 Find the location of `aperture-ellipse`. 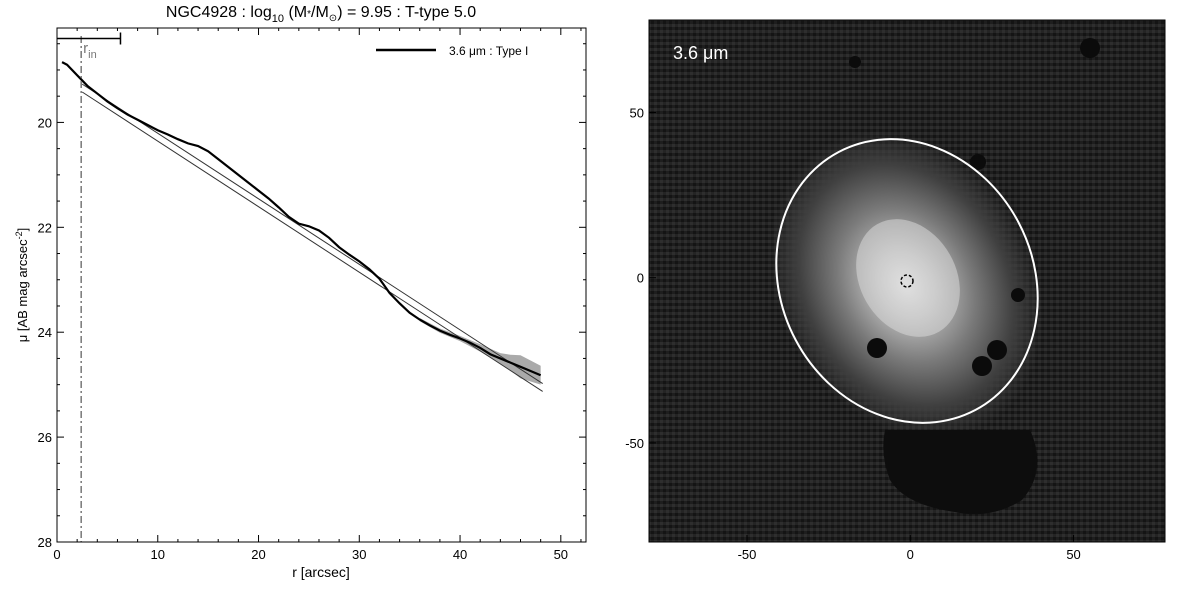

aperture-ellipse is located at coordinates (907, 281).